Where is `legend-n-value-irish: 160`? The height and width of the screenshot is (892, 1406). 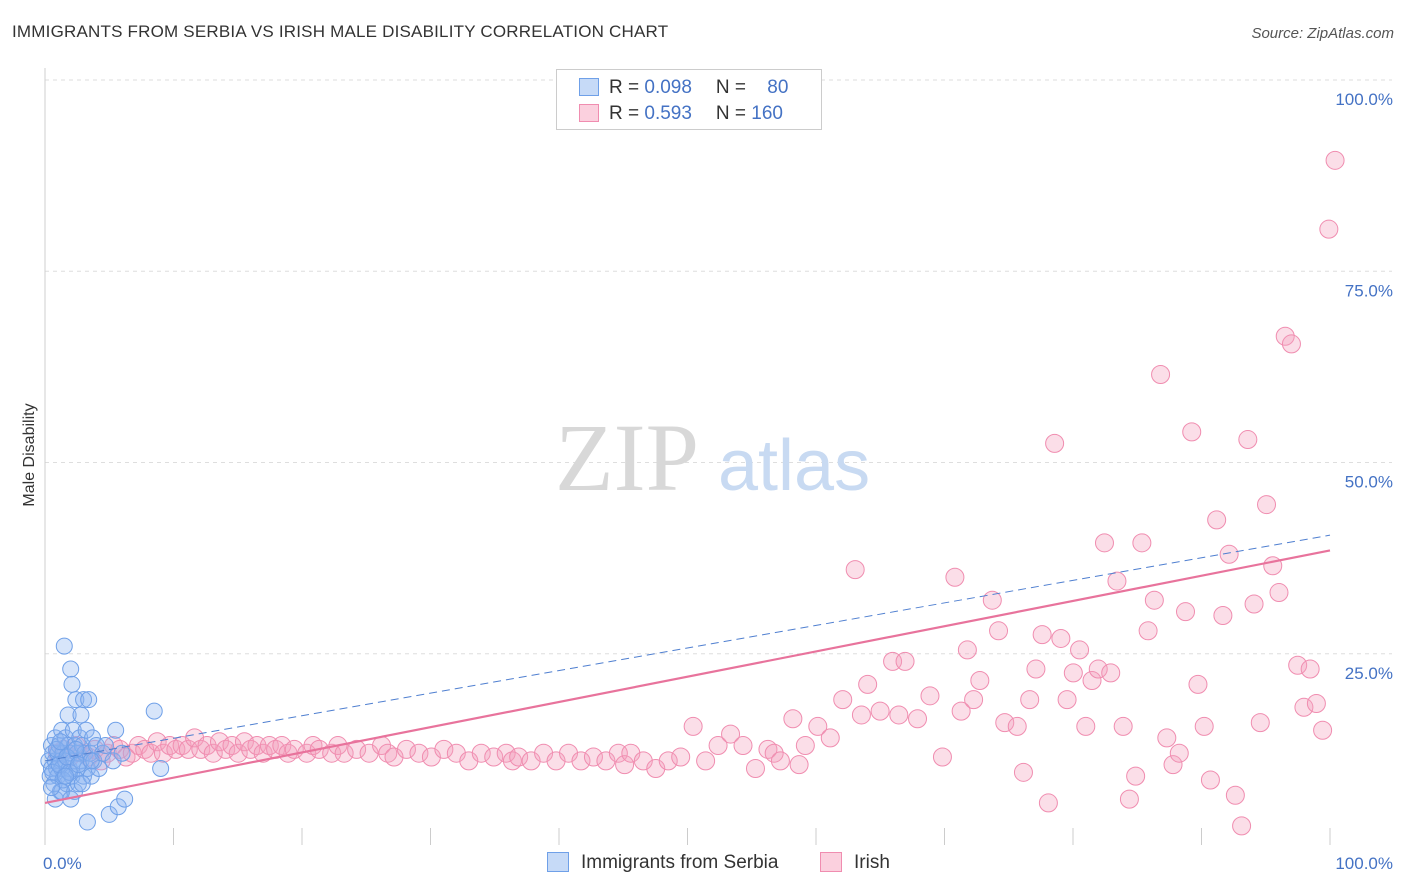
legend-n-value-irish: 160 is located at coordinates (767, 113).